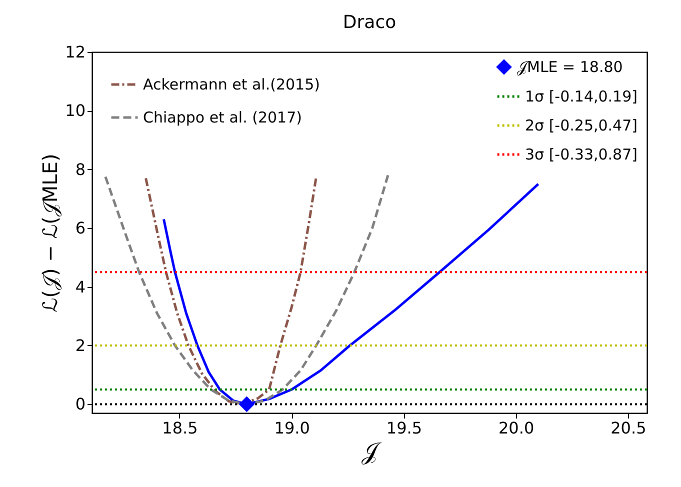  I want to click on y-axis-title: ℒ(𝒥) − ℒ(𝒥MLE), so click(50, 233).